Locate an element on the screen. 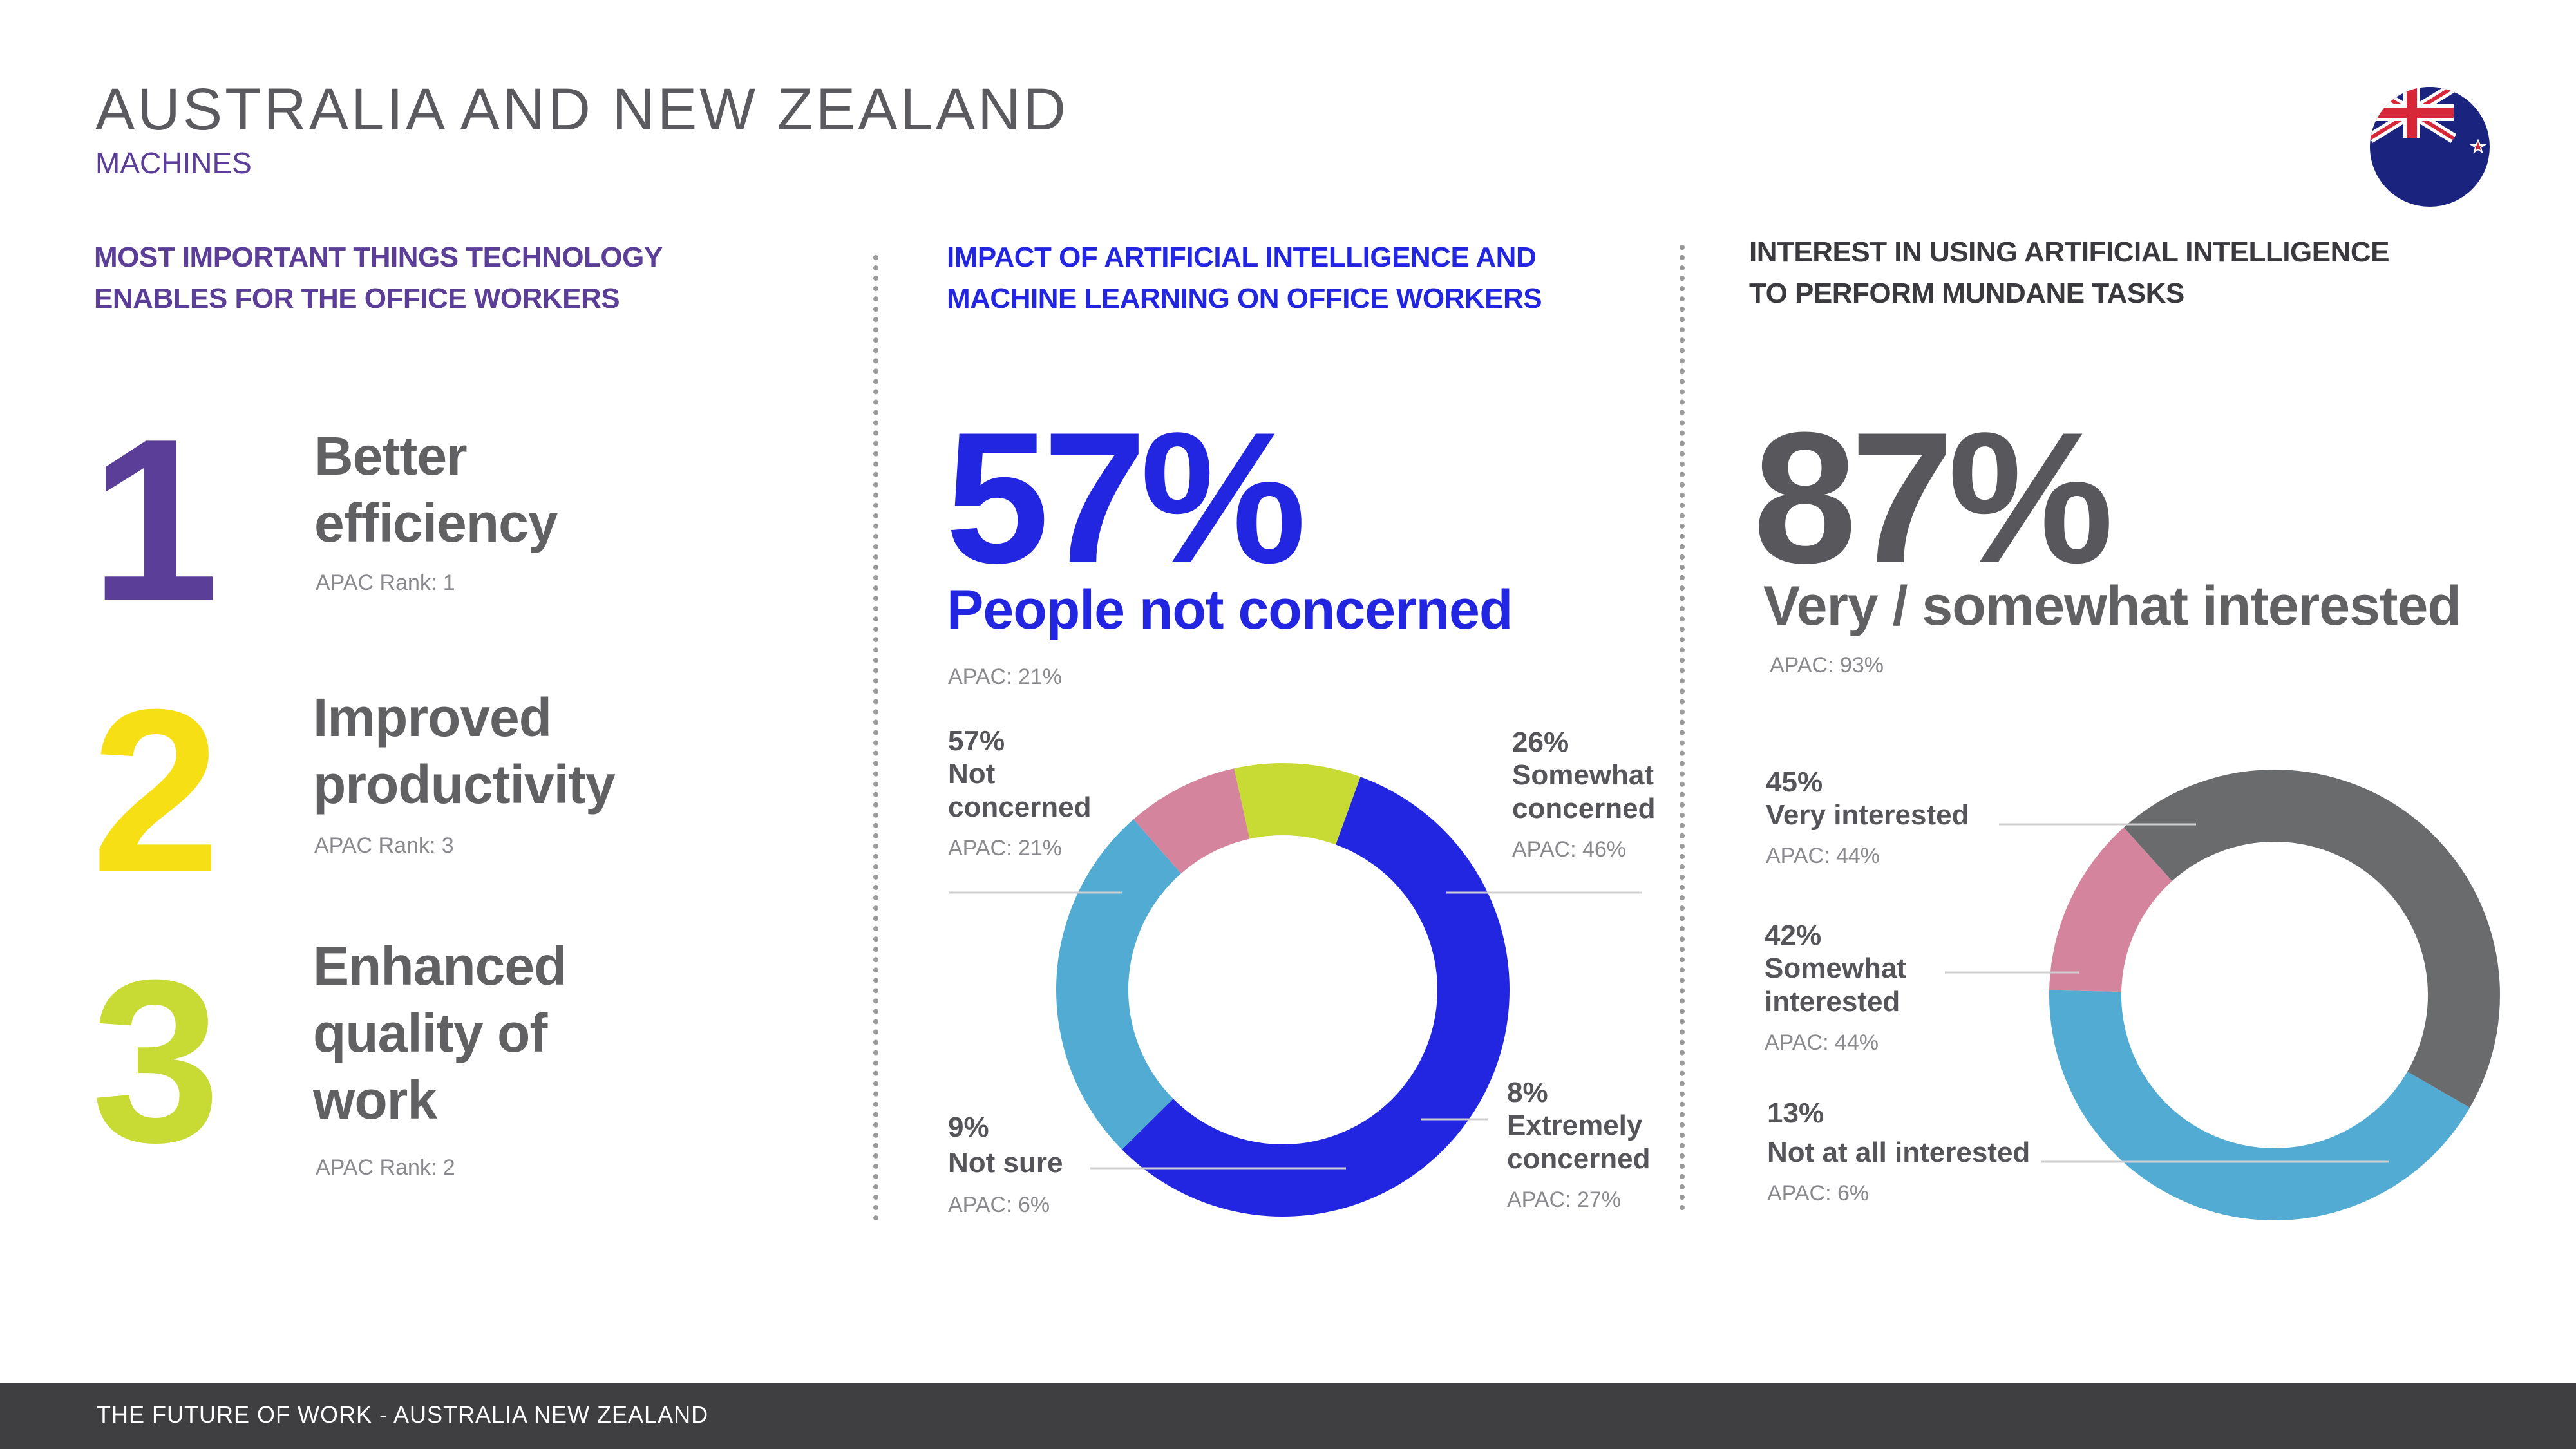  col2-heading-line1: IMPACT OF ARTIFICIAL INTELLIGENCE AND is located at coordinates (1242, 257).